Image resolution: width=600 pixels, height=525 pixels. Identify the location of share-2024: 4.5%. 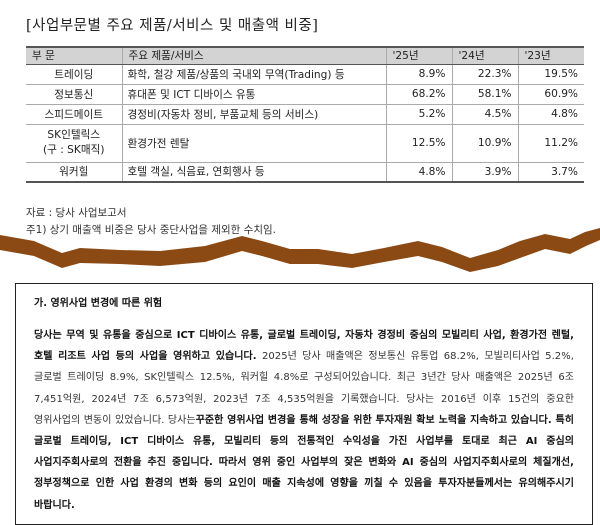
(484, 114).